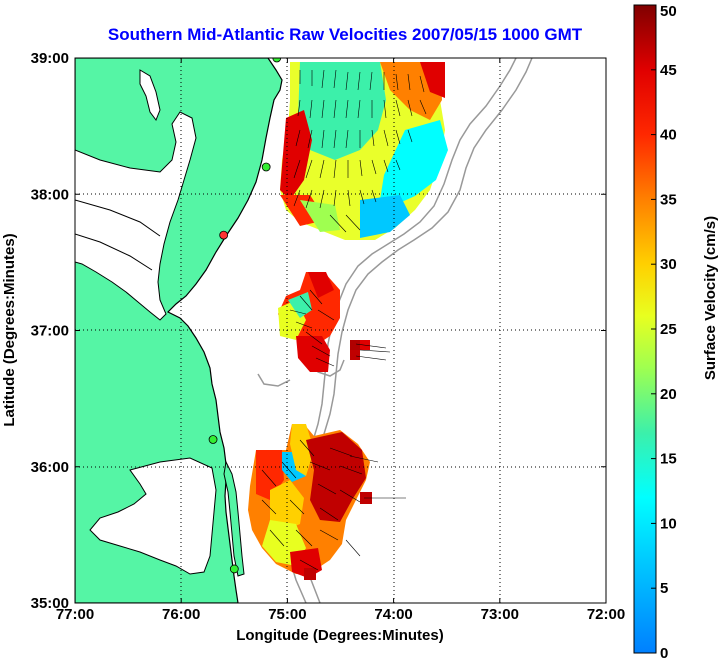 This screenshot has width=724, height=659. I want to click on velocity-field-middle, so click(334, 322).